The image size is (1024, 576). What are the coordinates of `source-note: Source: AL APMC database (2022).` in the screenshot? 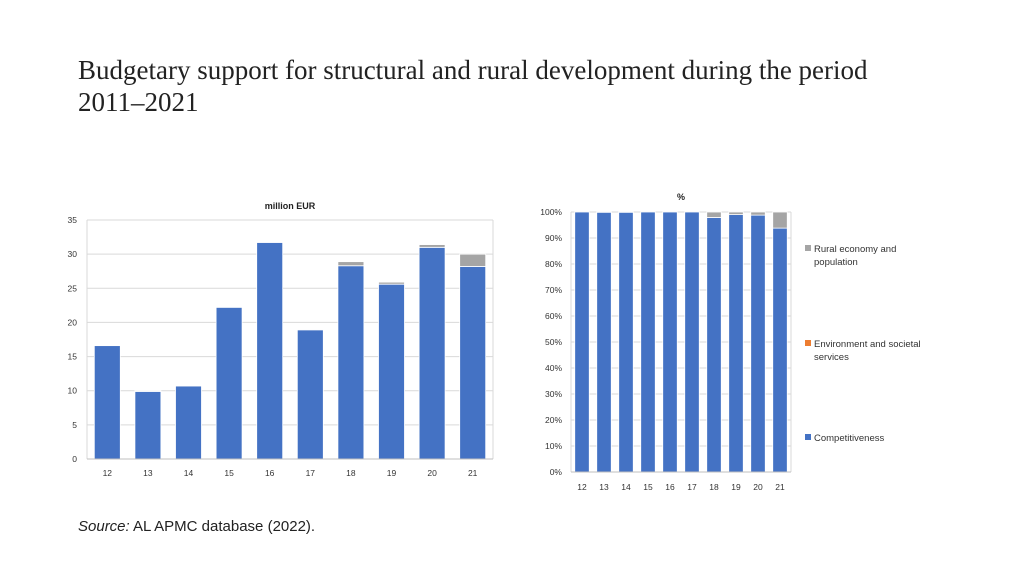 It's located at (196, 526).